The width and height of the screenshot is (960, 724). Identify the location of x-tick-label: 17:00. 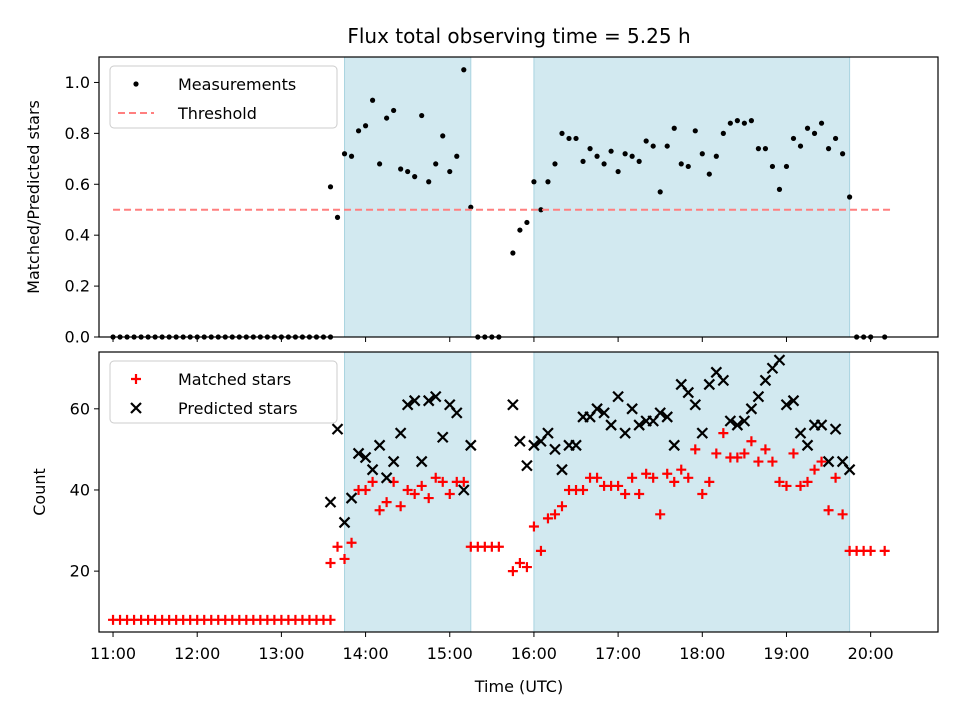
(618, 653).